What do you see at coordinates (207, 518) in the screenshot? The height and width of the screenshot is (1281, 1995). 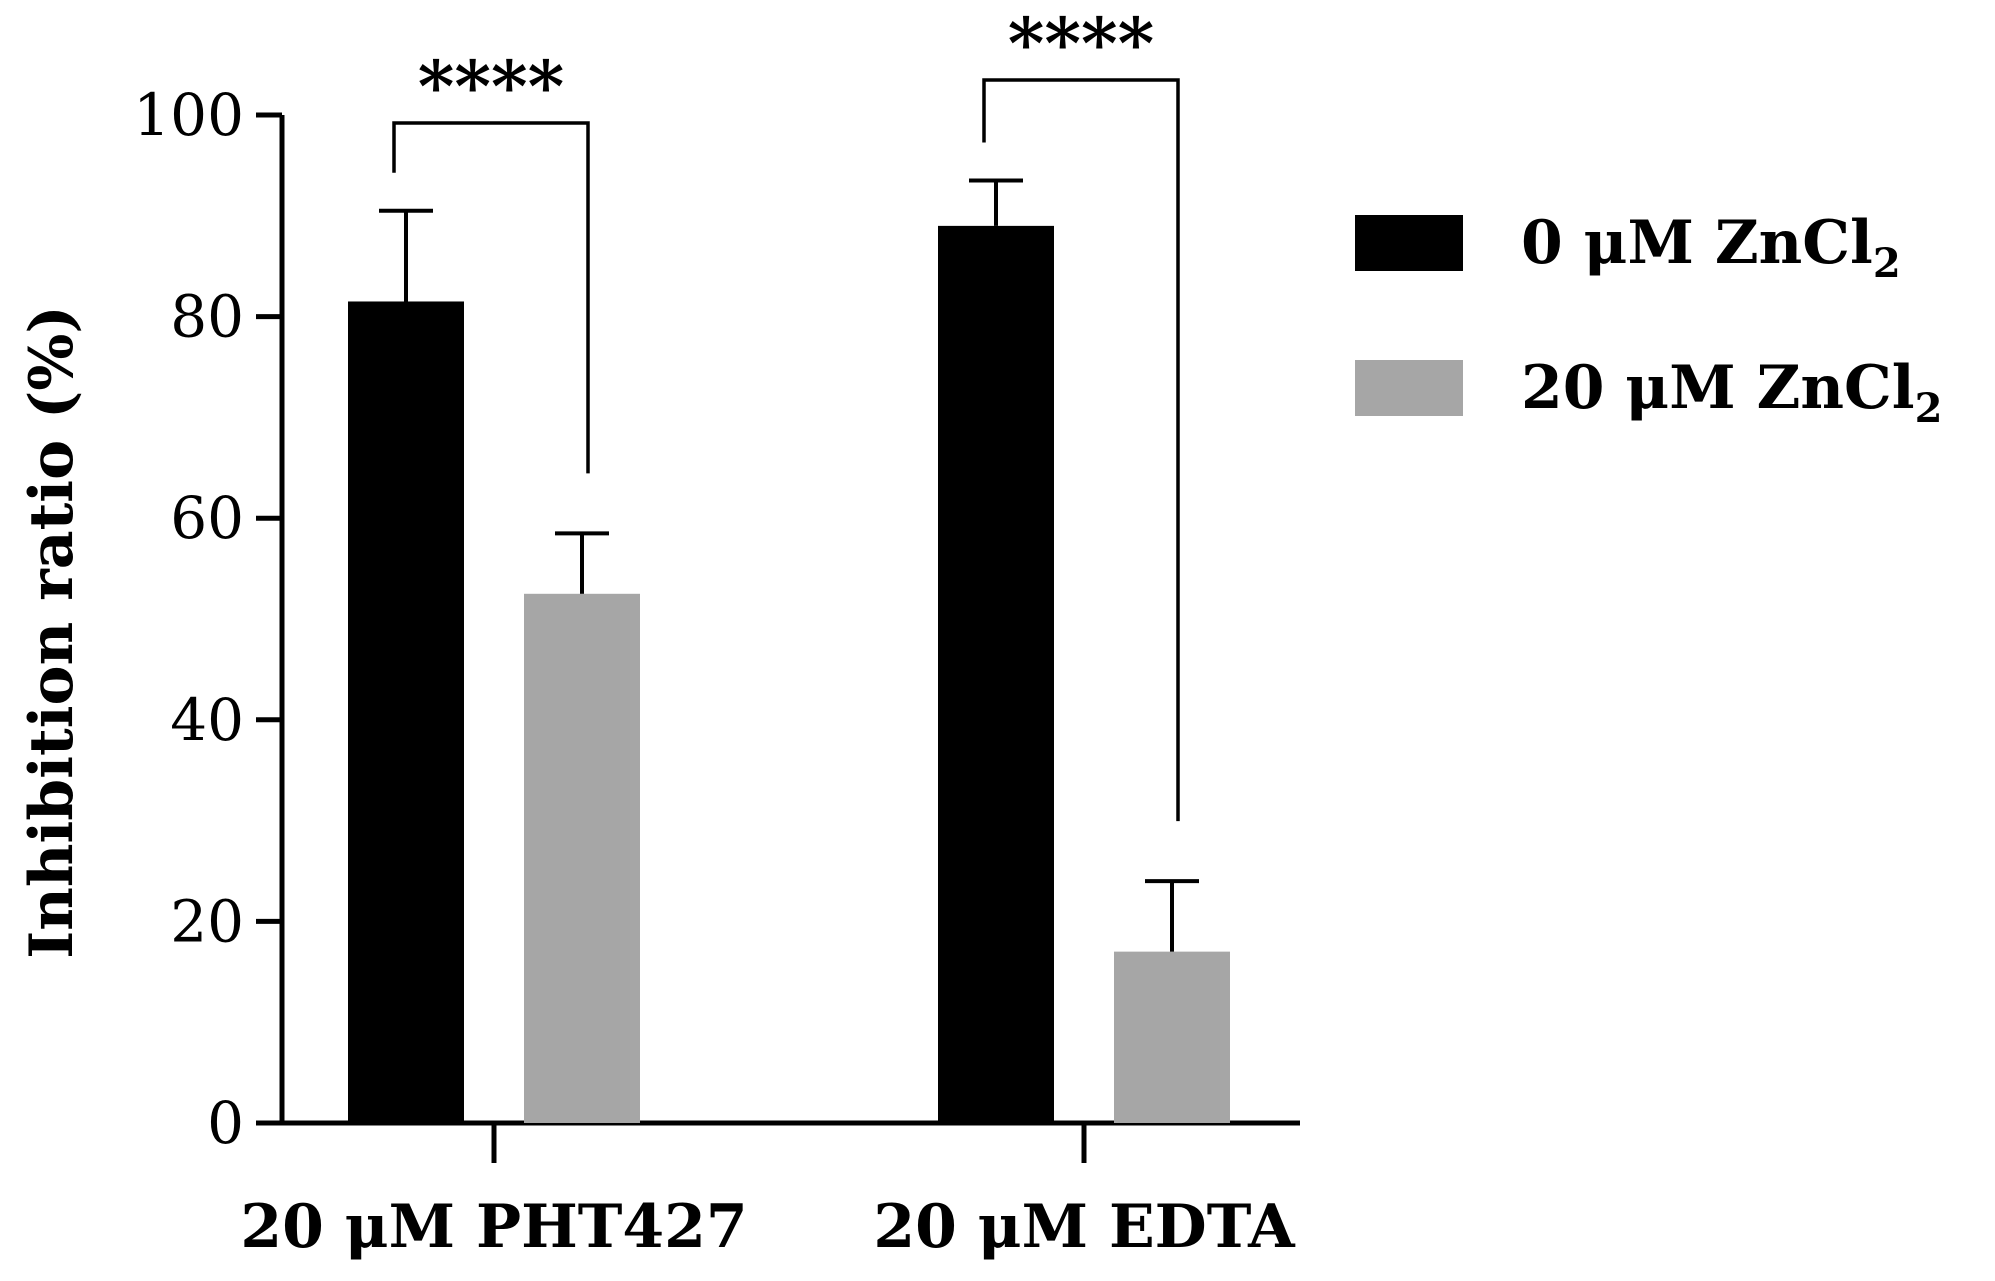 I see `y-tick-label: 60` at bounding box center [207, 518].